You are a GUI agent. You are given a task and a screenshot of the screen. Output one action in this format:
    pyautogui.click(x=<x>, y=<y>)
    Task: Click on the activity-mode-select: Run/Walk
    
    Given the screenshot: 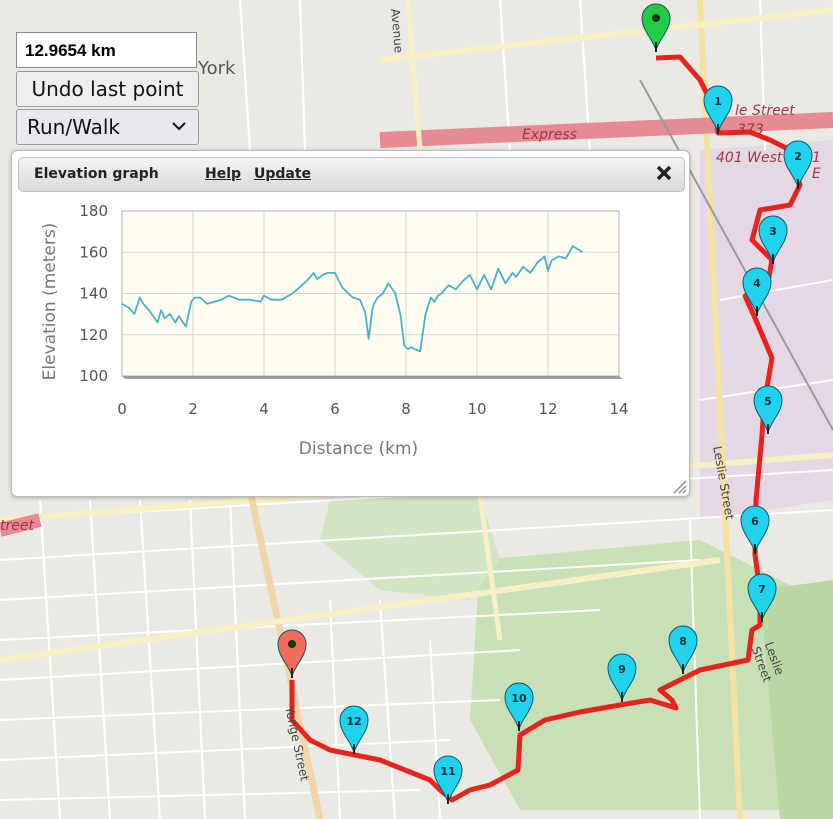 What is the action you would take?
    pyautogui.click(x=107, y=127)
    